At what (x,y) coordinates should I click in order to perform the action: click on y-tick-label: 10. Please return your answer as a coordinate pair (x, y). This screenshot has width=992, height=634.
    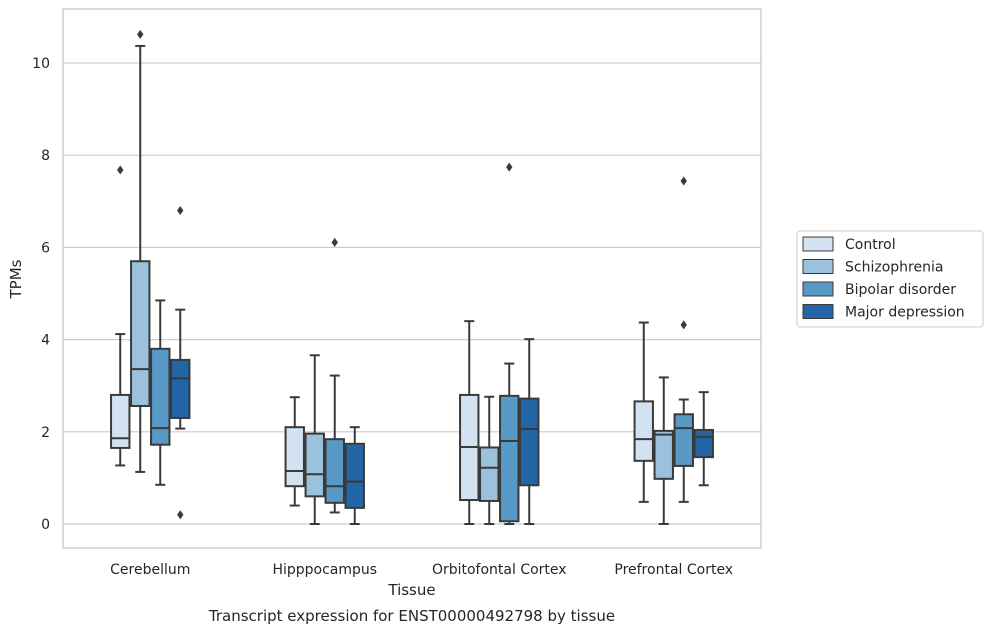
    Looking at the image, I should click on (41, 64).